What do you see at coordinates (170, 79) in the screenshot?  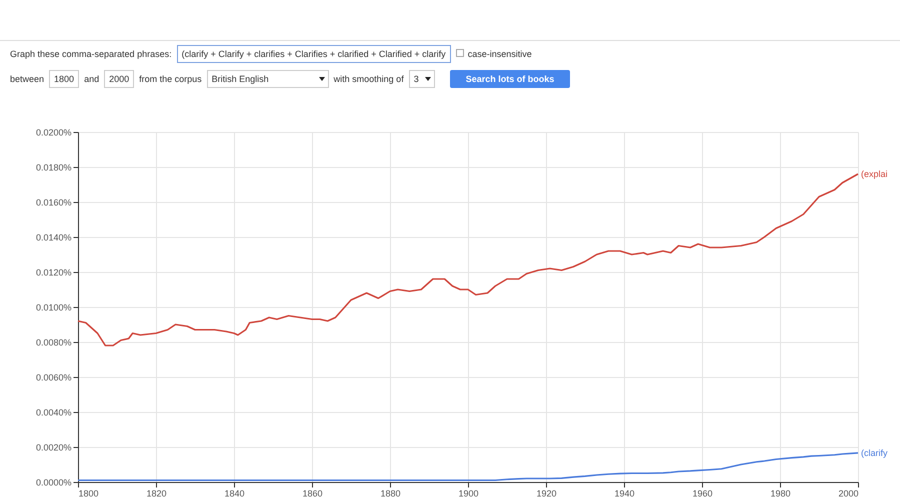 I see `text: from the corpus` at bounding box center [170, 79].